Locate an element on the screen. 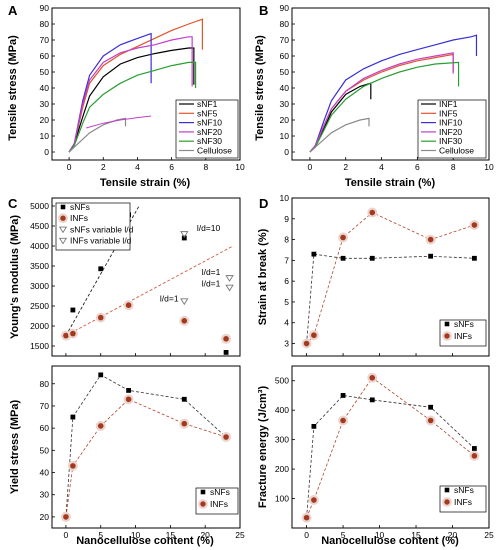  series-line-Cellulose is located at coordinates (97, 135).